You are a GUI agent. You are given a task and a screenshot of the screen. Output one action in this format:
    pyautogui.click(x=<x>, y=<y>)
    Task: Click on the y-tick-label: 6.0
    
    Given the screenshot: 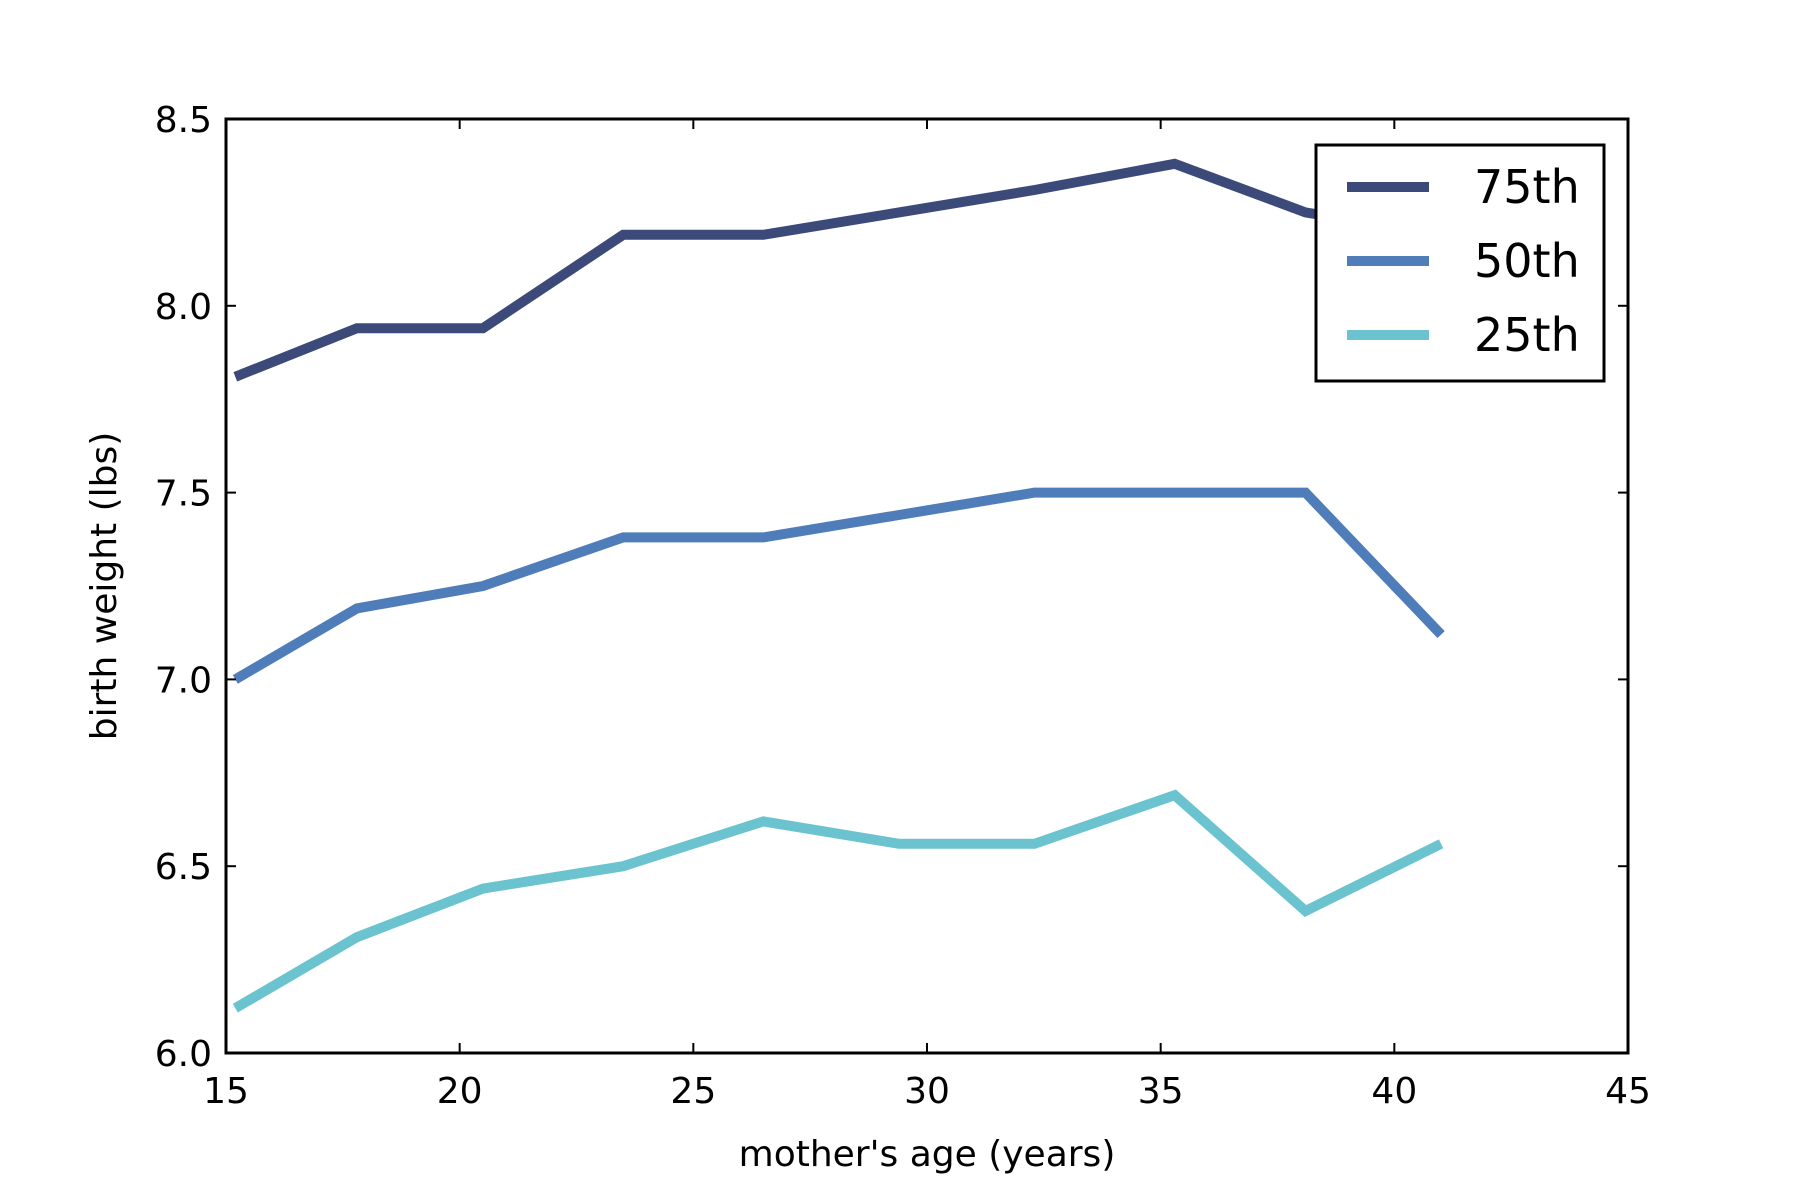 What is the action you would take?
    pyautogui.click(x=183, y=1054)
    